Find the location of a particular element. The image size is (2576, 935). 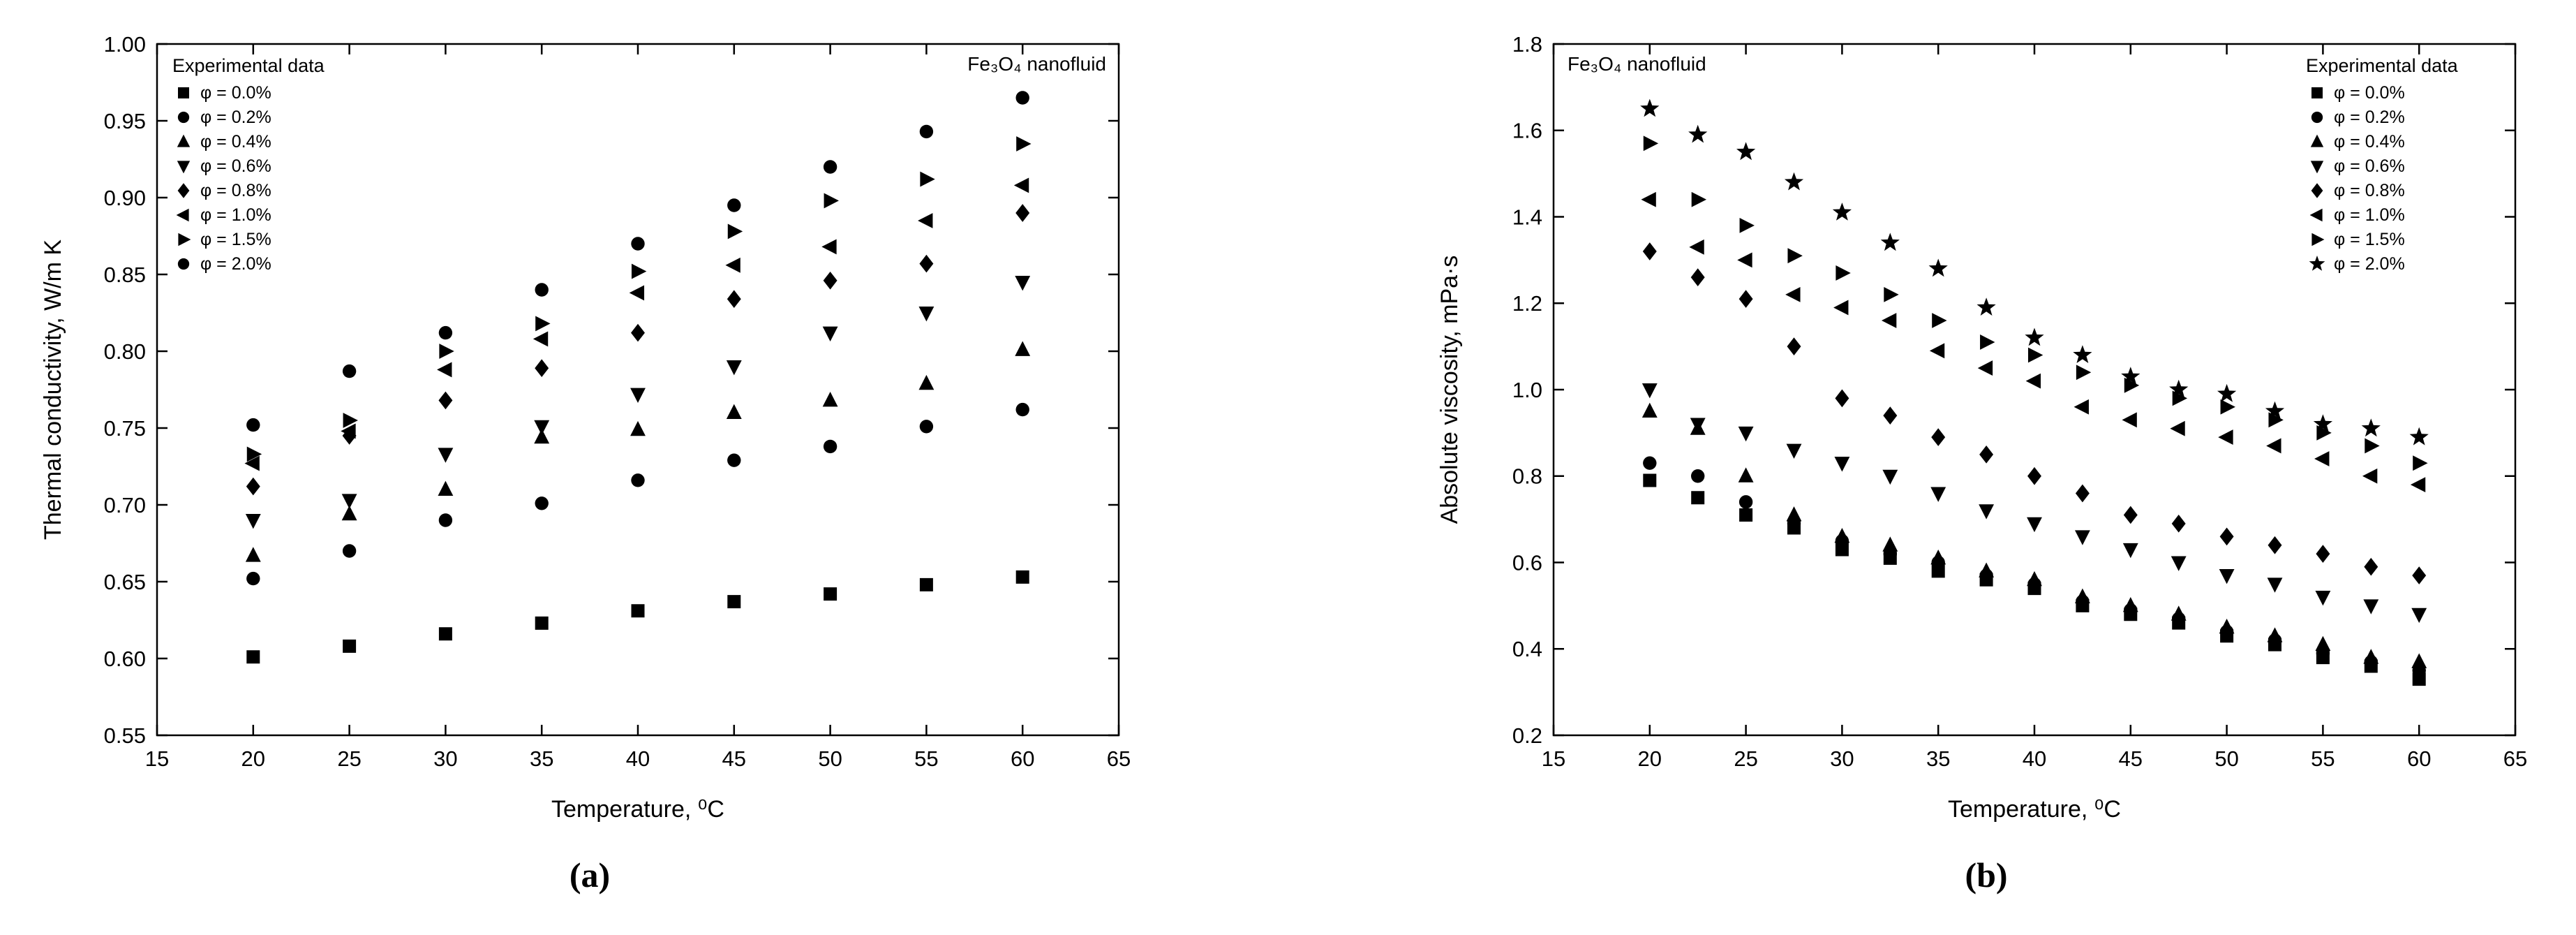

y-tick-label: 1.2 is located at coordinates (1527, 303).